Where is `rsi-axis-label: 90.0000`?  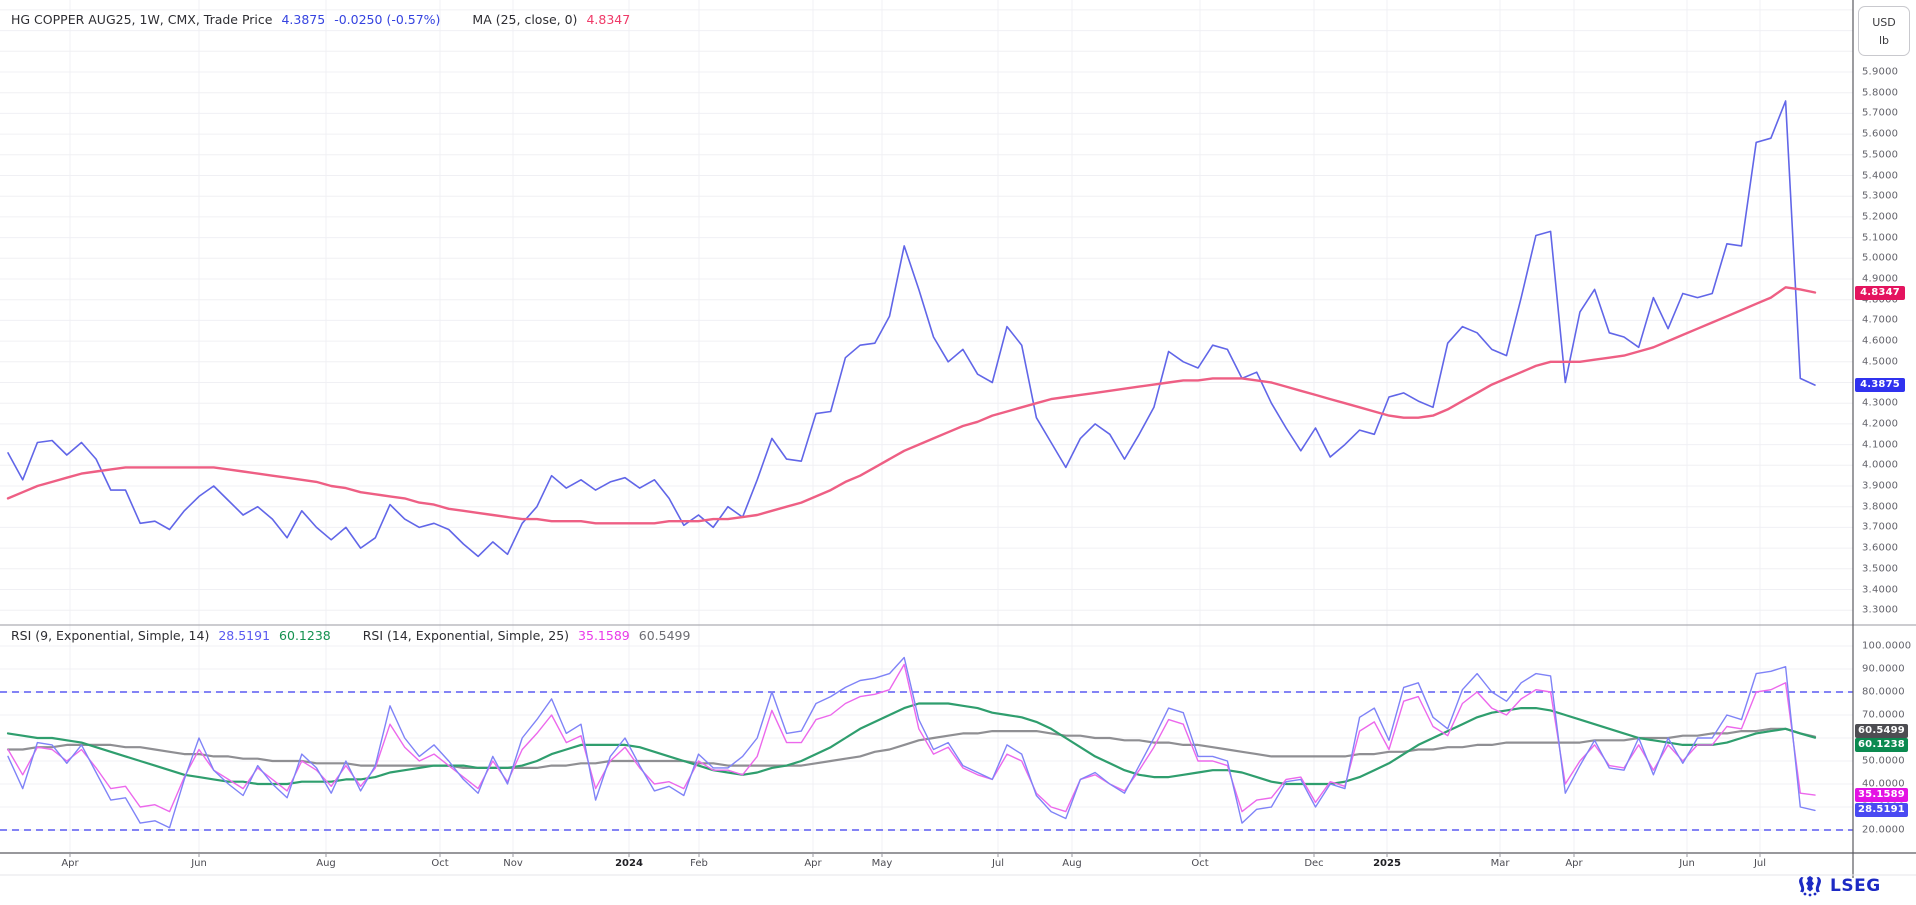 rsi-axis-label: 90.0000 is located at coordinates (1883, 669).